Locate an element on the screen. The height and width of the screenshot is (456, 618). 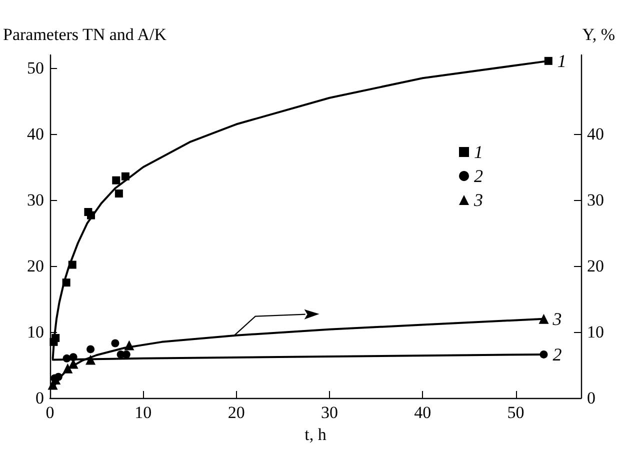
x-tick-label: 40 is located at coordinates (423, 412).